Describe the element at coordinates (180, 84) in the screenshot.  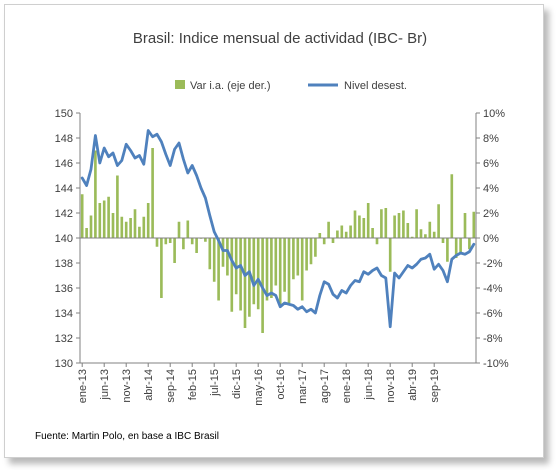
I see `legend-swatch-bars` at that location.